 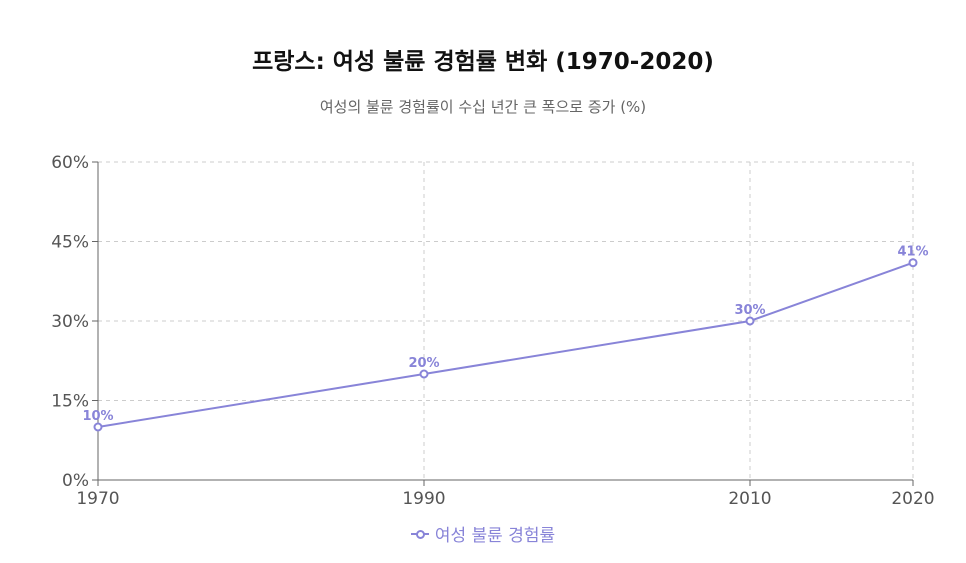 What do you see at coordinates (70, 243) in the screenshot?
I see `y-tick-label: 45%` at bounding box center [70, 243].